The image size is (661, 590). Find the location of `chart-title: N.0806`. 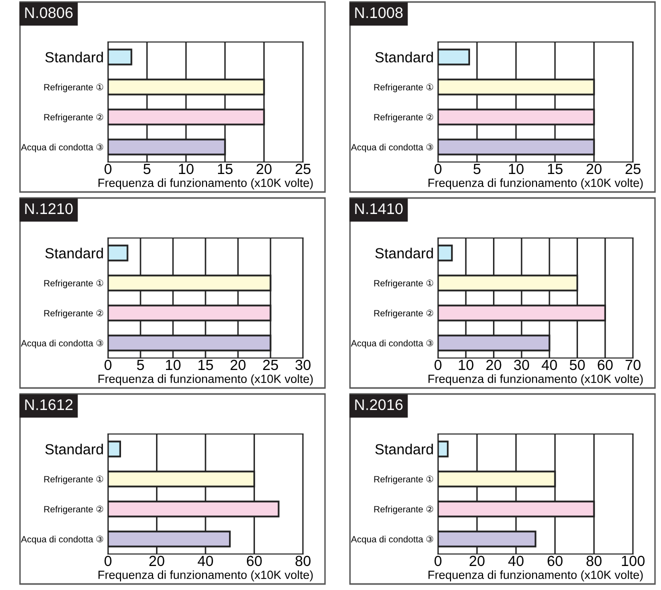

chart-title: N.0806 is located at coordinates (49, 12).